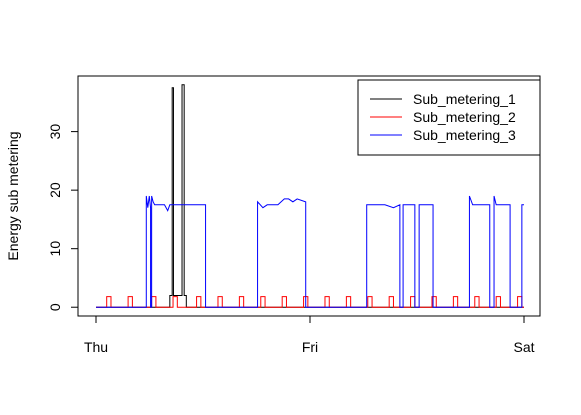 This screenshot has height=415, width=581. Describe the element at coordinates (464, 117) in the screenshot. I see `legend-label-sub-metering-2: Sub_metering_2` at that location.